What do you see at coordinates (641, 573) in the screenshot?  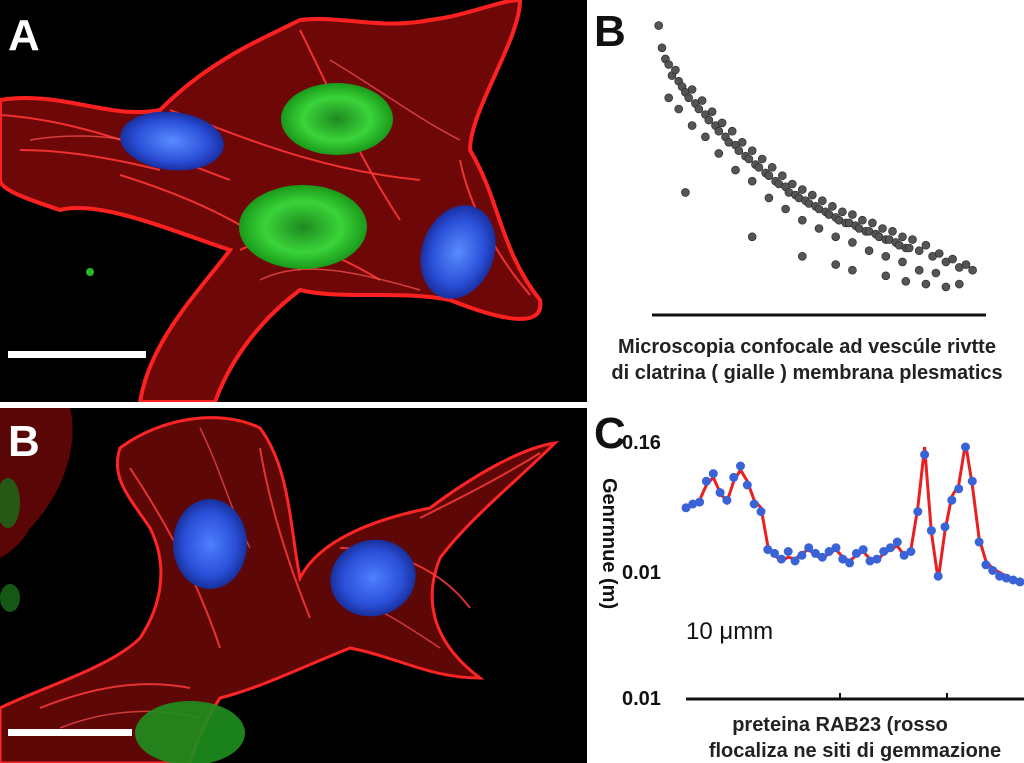 I see `c-ytick-mid: 0.01` at bounding box center [641, 573].